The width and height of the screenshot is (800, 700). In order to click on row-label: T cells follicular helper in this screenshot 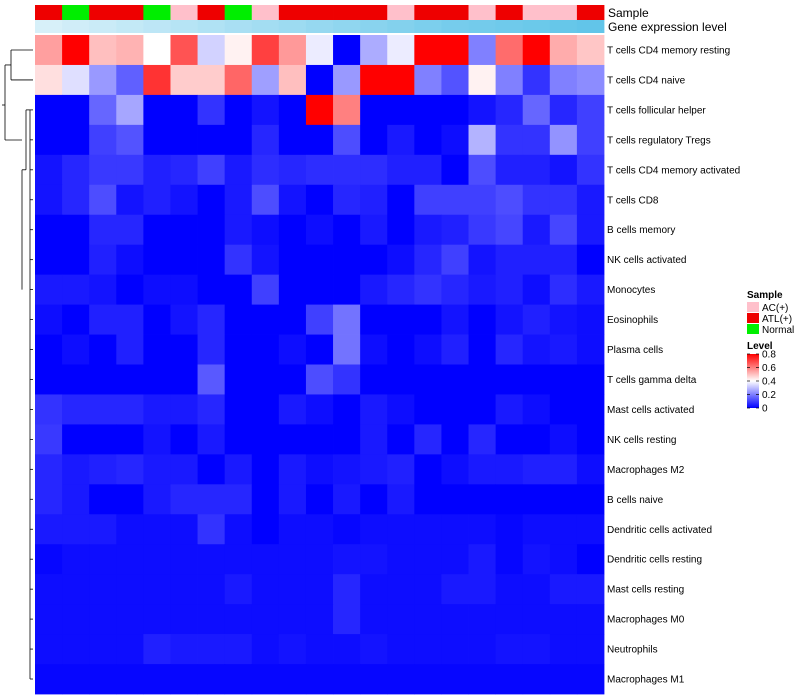, I will do `click(656, 110)`.